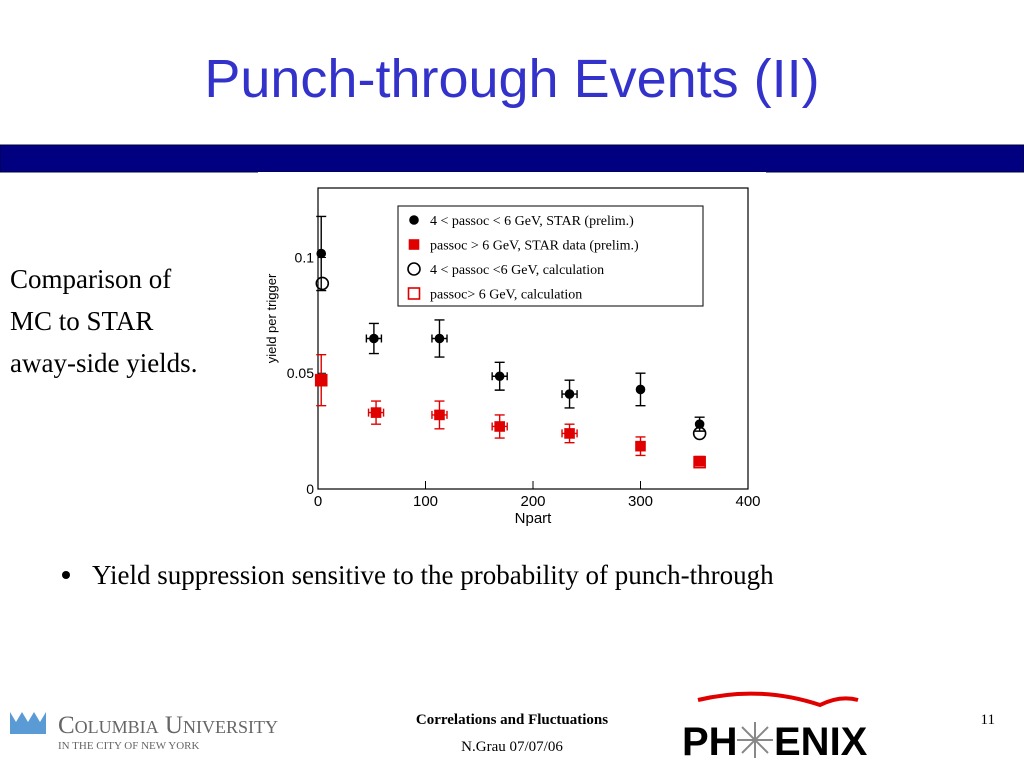  What do you see at coordinates (517, 270) in the screenshot?
I see `legend-label: 4 < passoc <6 GeV, calculation` at bounding box center [517, 270].